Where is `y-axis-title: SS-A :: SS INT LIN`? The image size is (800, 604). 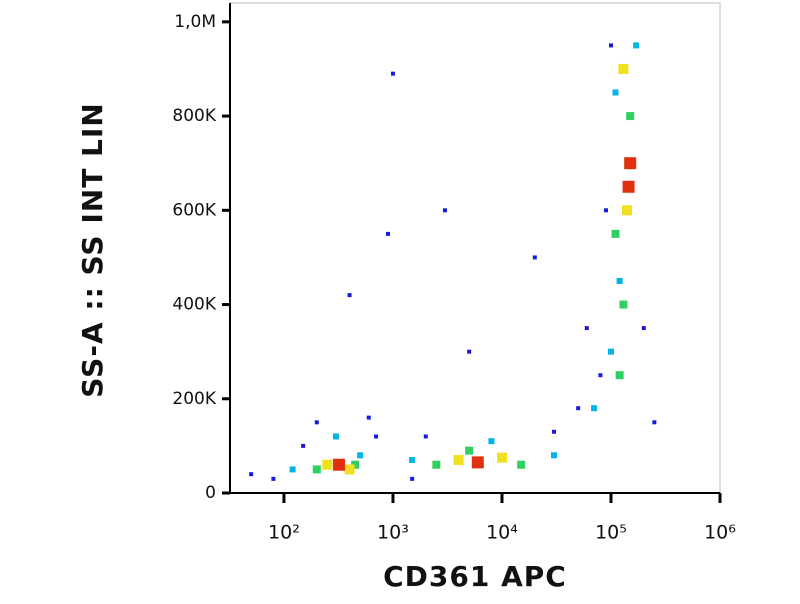
y-axis-title: SS-A :: SS INT LIN is located at coordinates (92, 249).